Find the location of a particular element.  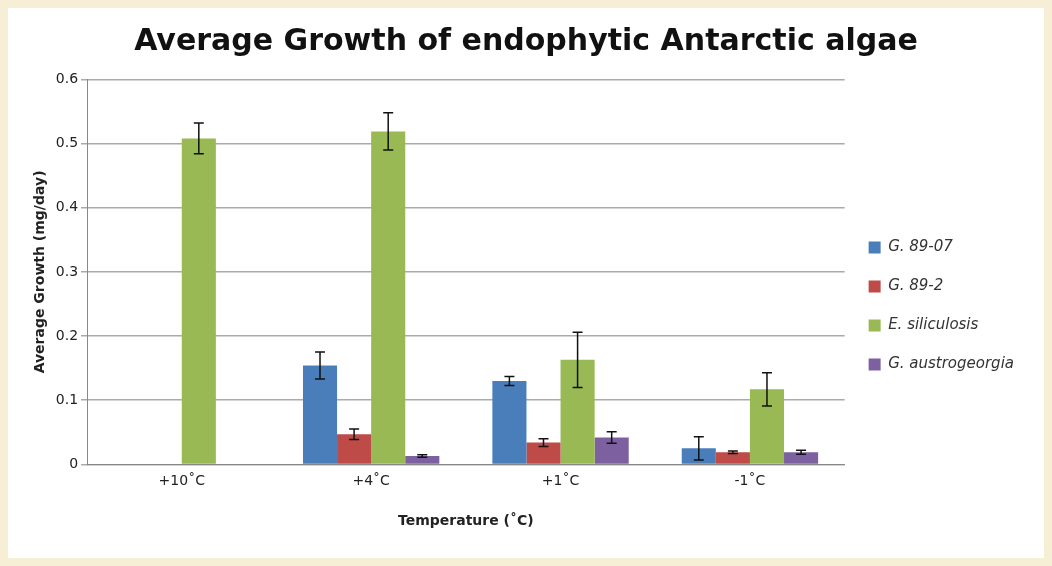

y-tick-label: 0 is located at coordinates (74, 463).